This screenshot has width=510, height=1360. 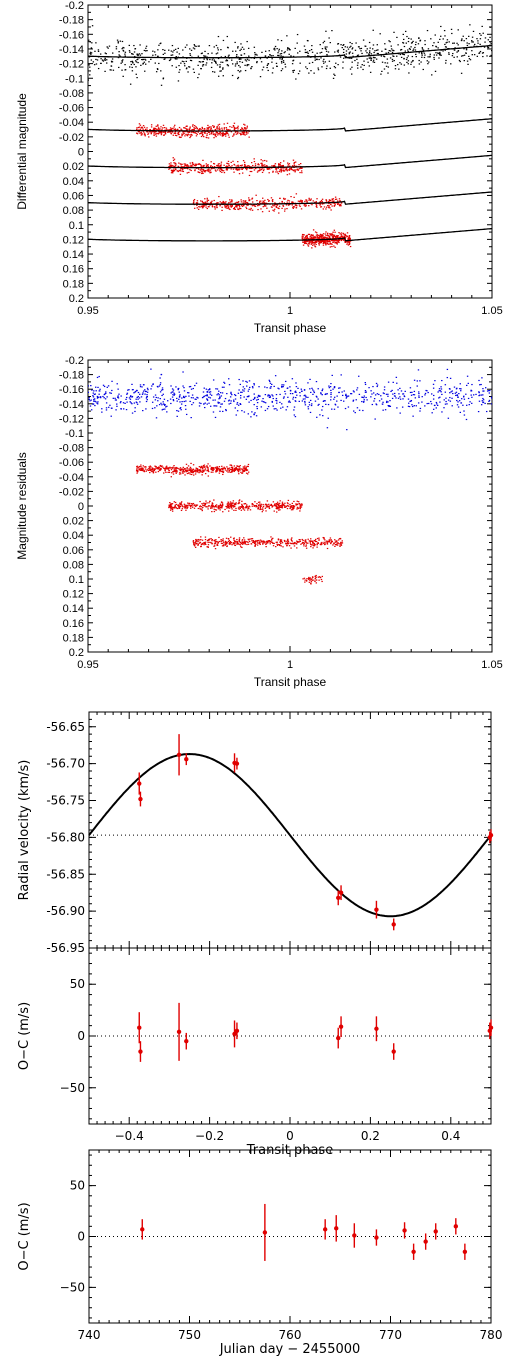 I want to click on y-tick-label: -0.1, so click(x=74, y=434).